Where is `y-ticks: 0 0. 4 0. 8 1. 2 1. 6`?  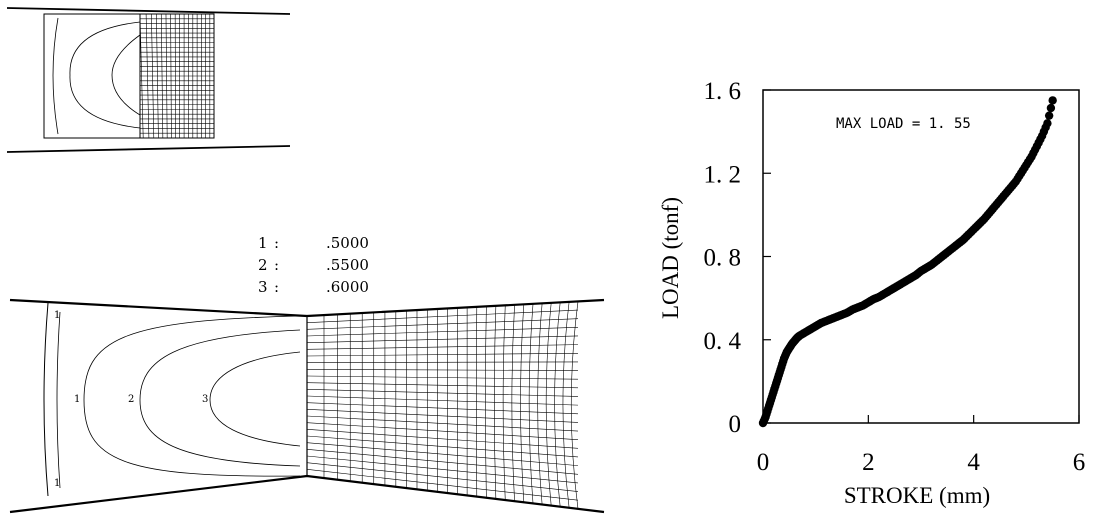
y-ticks: 0 0. 4 0. 8 1. 2 1. 6 is located at coordinates (737, 258).